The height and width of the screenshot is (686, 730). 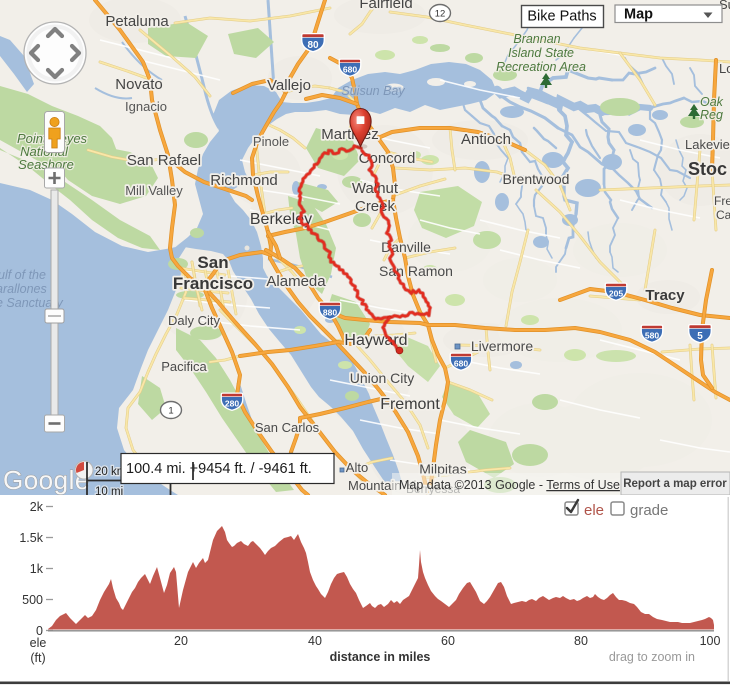 I want to click on svg-text: Brannan, so click(x=536, y=39).